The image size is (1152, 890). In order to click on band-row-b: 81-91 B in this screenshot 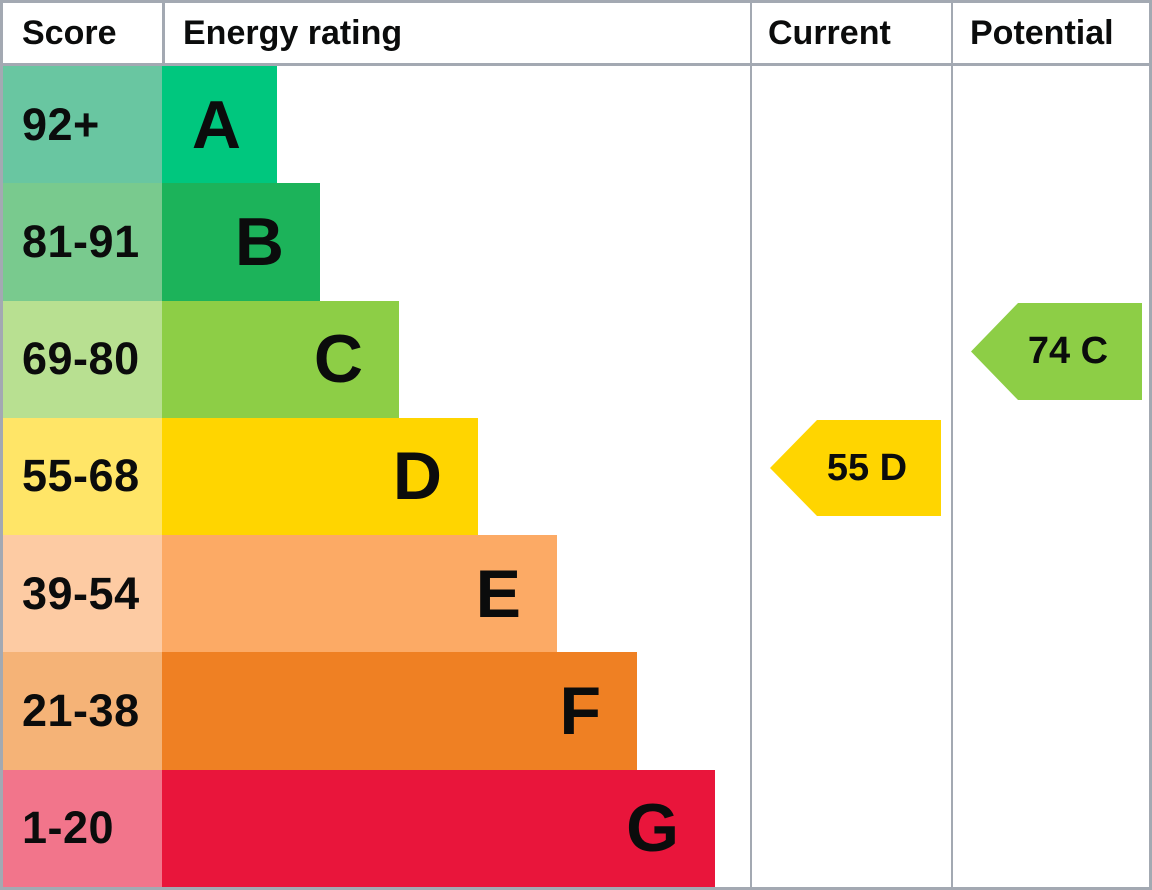, I will do `click(576, 242)`.